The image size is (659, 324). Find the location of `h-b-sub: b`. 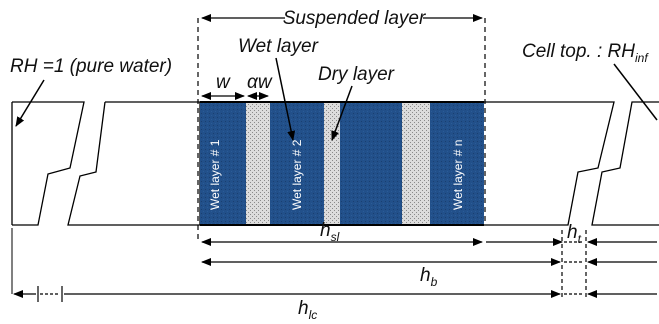

h-b-sub: b is located at coordinates (434, 282).